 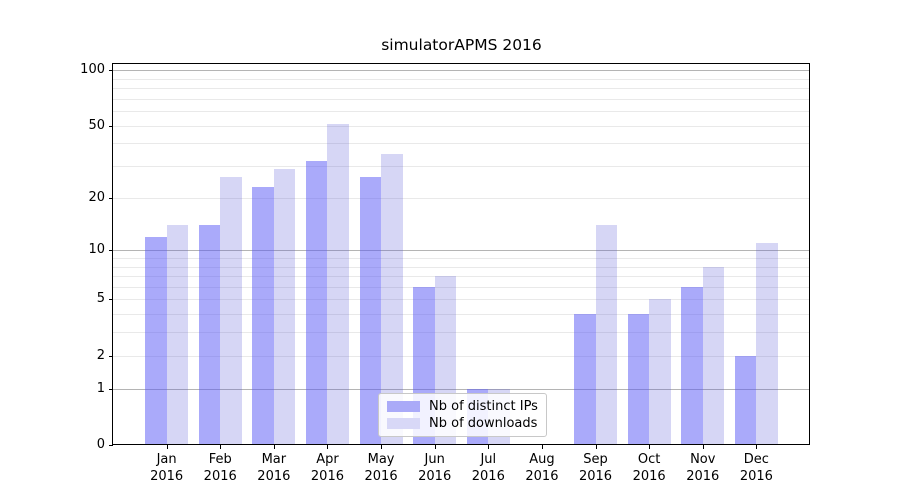 I want to click on bar-distinct-ips-nov, so click(x=692, y=365).